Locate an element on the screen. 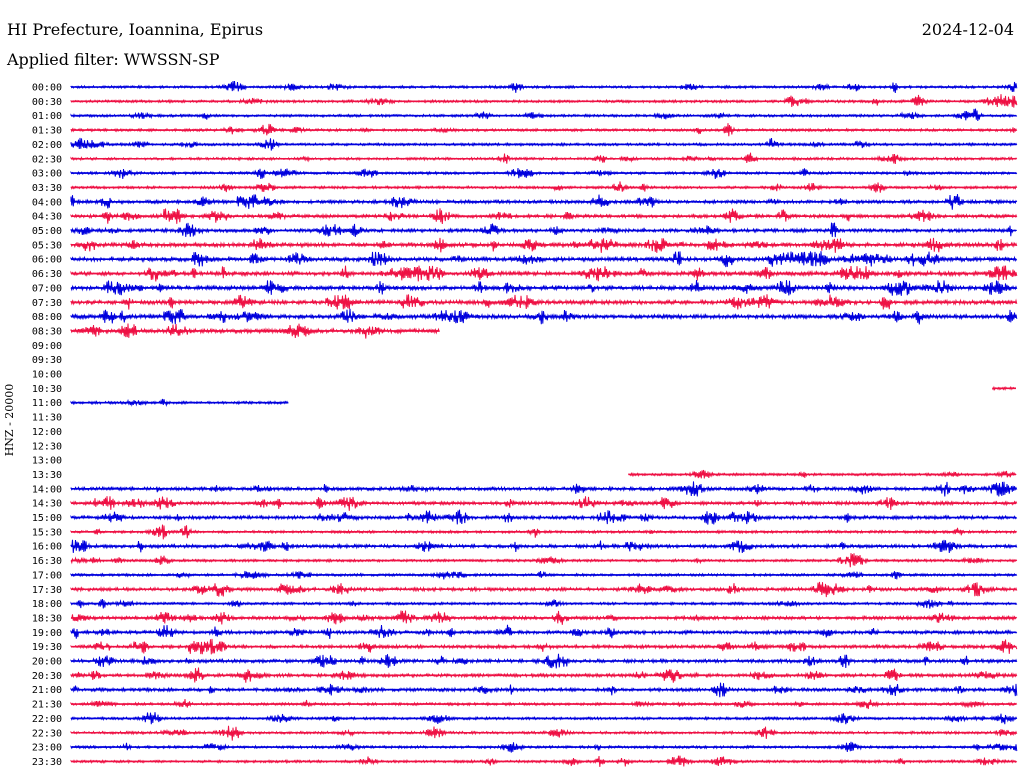  time-tick-label: 11:00 is located at coordinates (47, 403).